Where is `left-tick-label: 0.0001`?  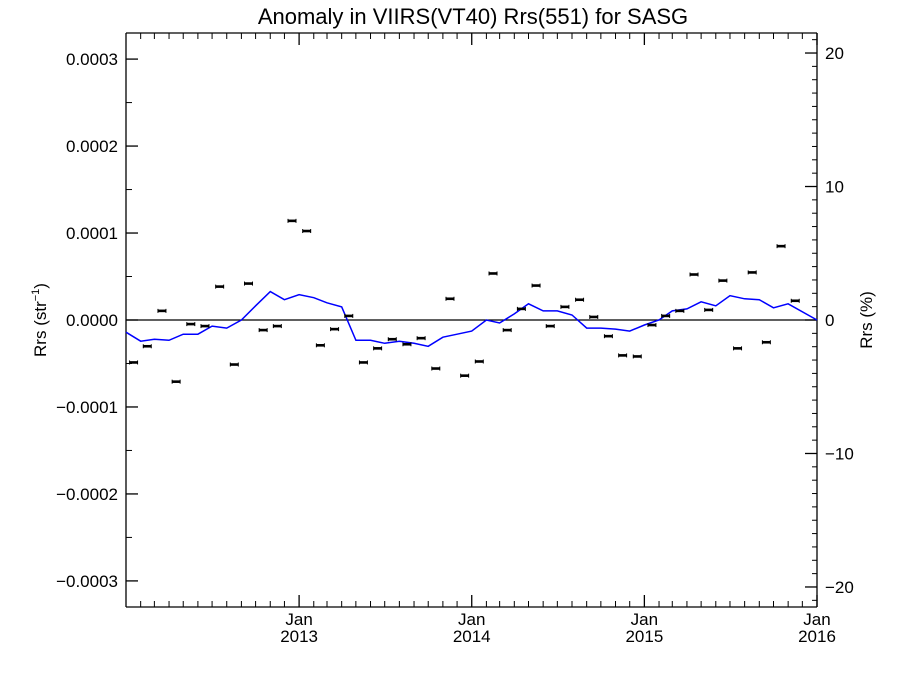
left-tick-label: 0.0001 is located at coordinates (92, 233).